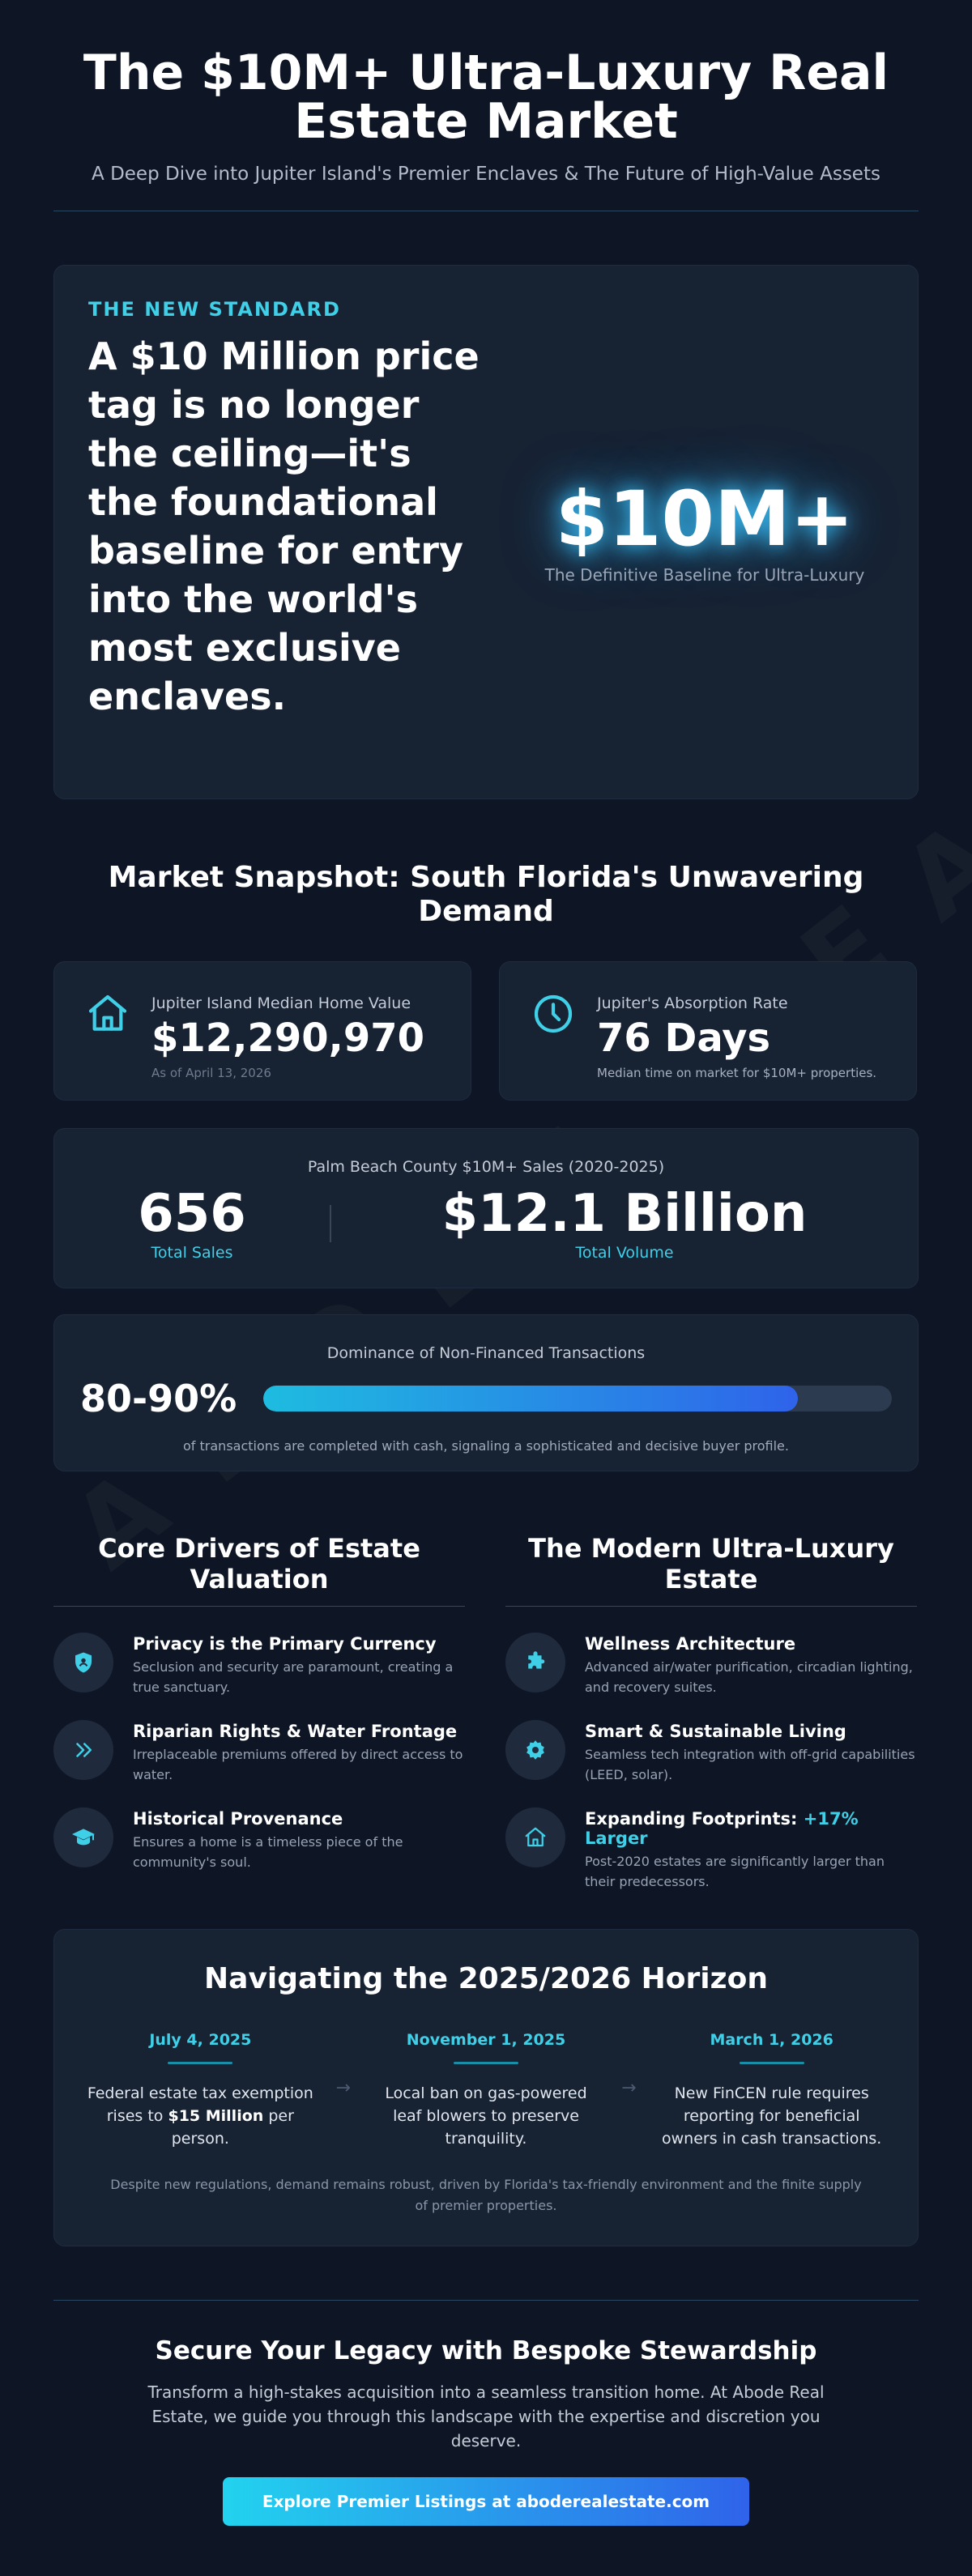  Describe the element at coordinates (192, 1253) in the screenshot. I see `total-sales-label: Total Sales` at that location.